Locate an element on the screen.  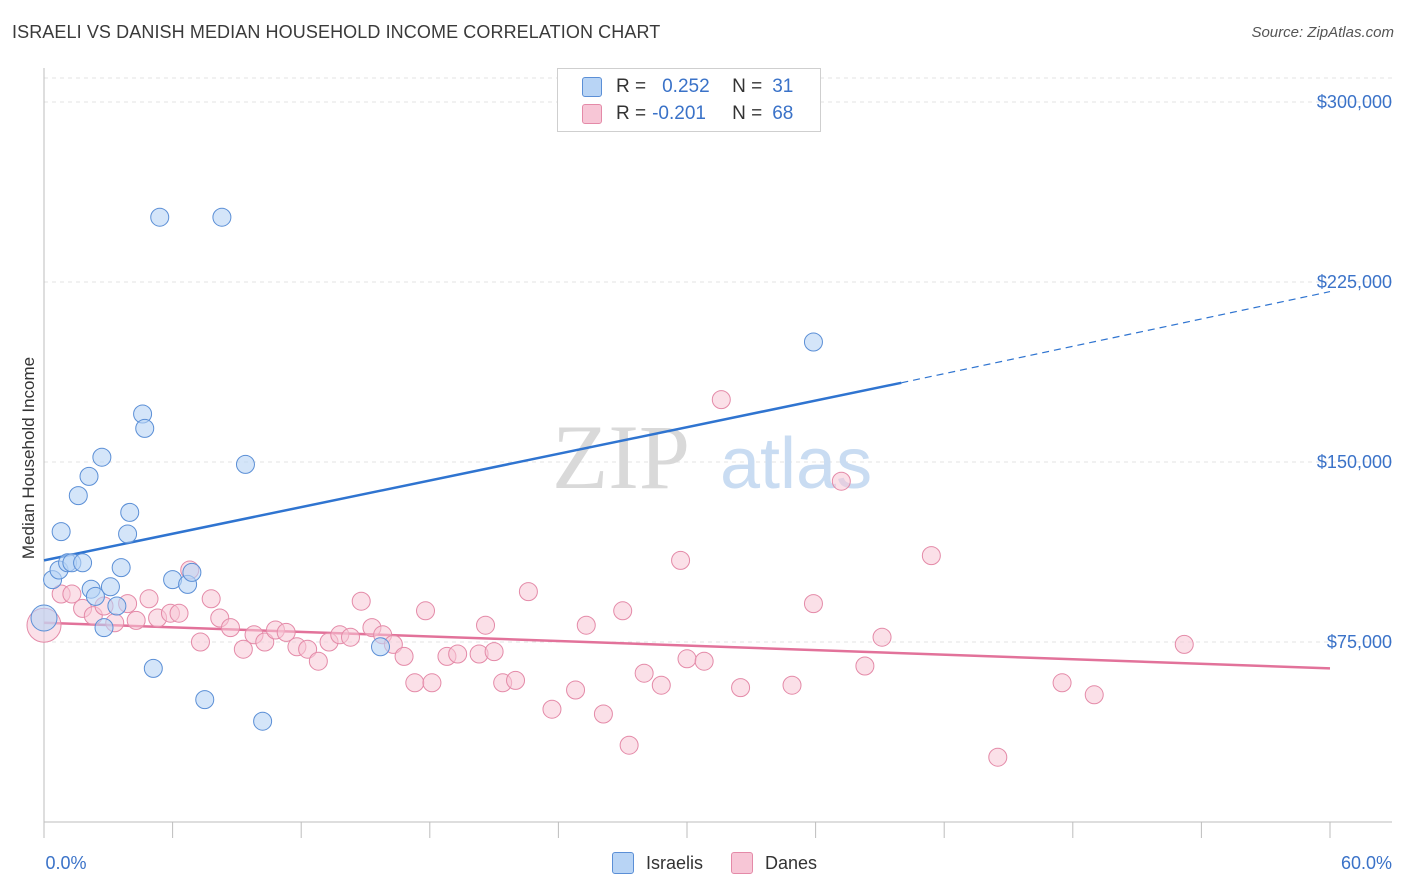
y-axis-label: Median Household Income is located at coordinates (28, 458).